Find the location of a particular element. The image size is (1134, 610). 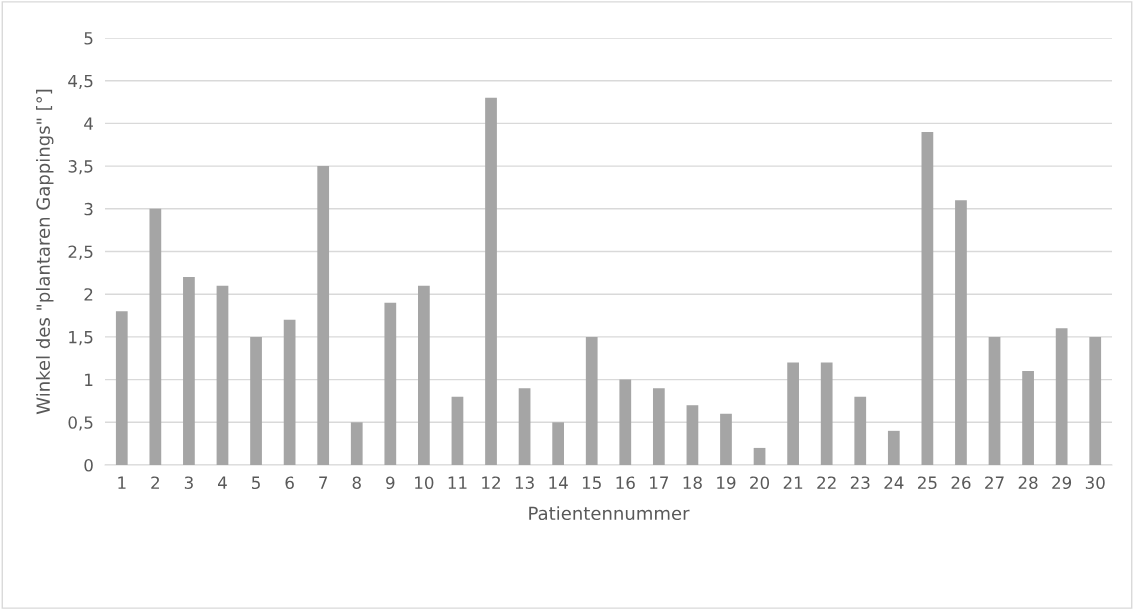

y-tick-label: 2 is located at coordinates (88, 294).